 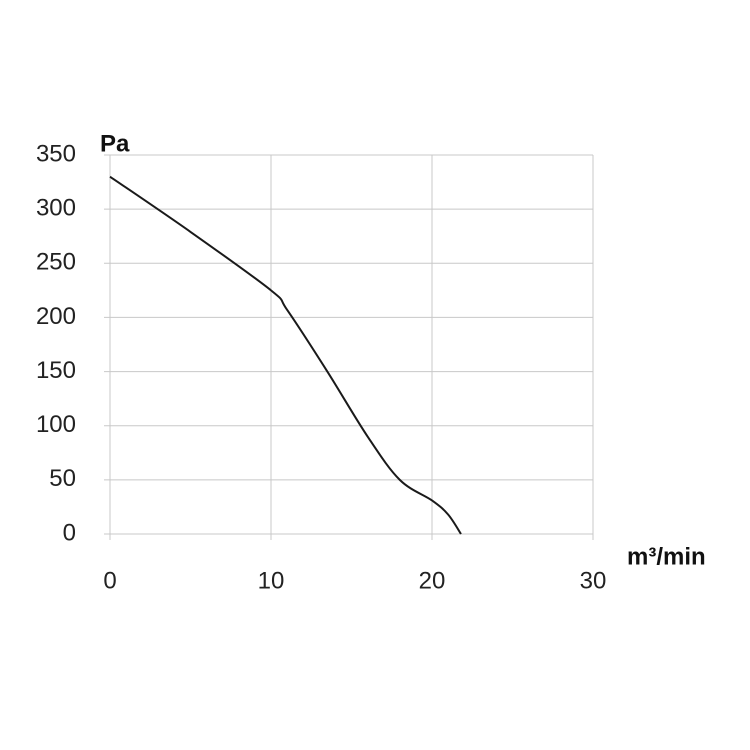 What do you see at coordinates (56, 262) in the screenshot?
I see `y-tick-label: 250` at bounding box center [56, 262].